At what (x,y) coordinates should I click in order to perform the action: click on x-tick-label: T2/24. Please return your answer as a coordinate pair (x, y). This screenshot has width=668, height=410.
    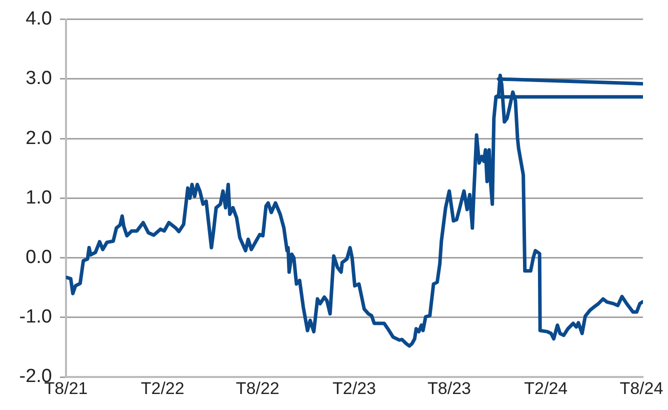
    Looking at the image, I should click on (546, 388).